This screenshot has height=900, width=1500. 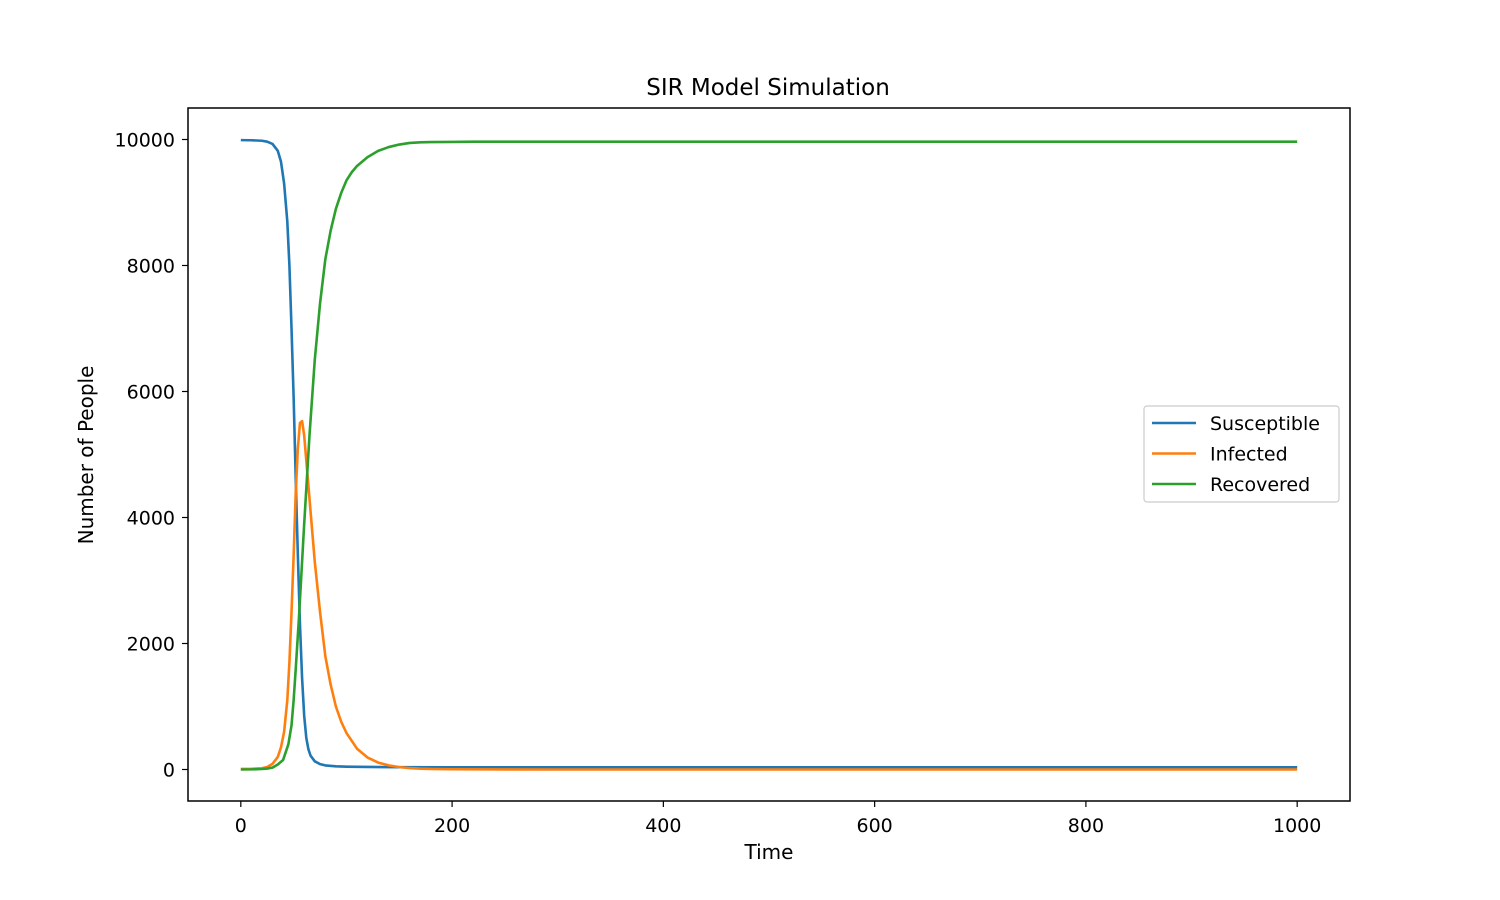 What do you see at coordinates (151, 519) in the screenshot?
I see `y-tick-label: 4000` at bounding box center [151, 519].